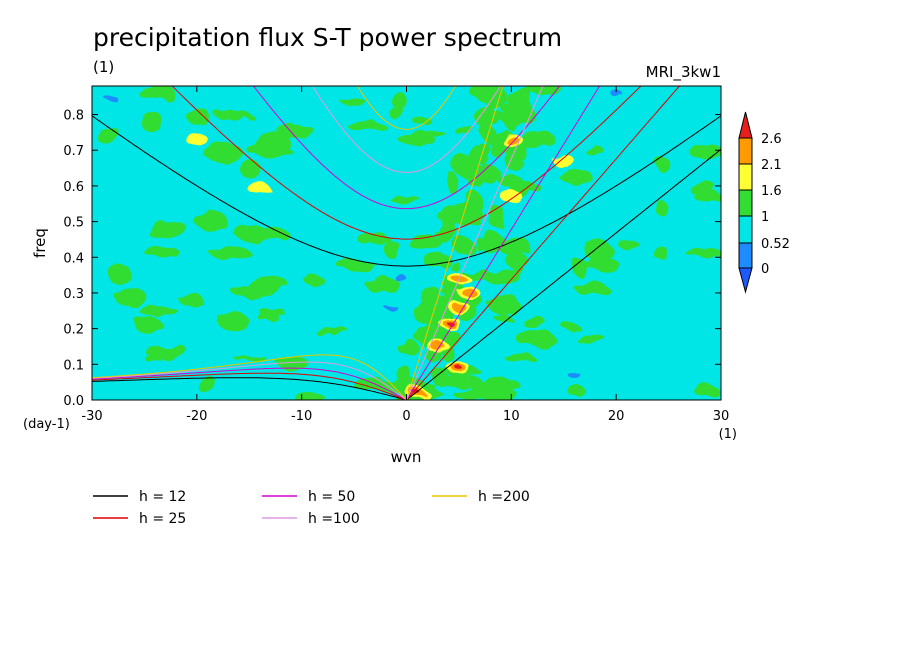 This screenshot has height=654, width=904. I want to click on chart-title: precipitation flux S-T power spectrum, so click(327, 37).